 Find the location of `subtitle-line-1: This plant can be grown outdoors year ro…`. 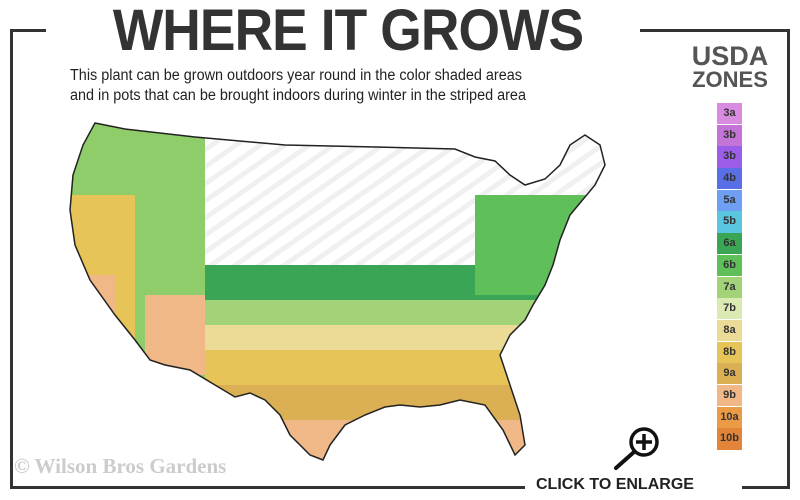

subtitle-line-1: This plant can be grown outdoors year ro… is located at coordinates (296, 75).